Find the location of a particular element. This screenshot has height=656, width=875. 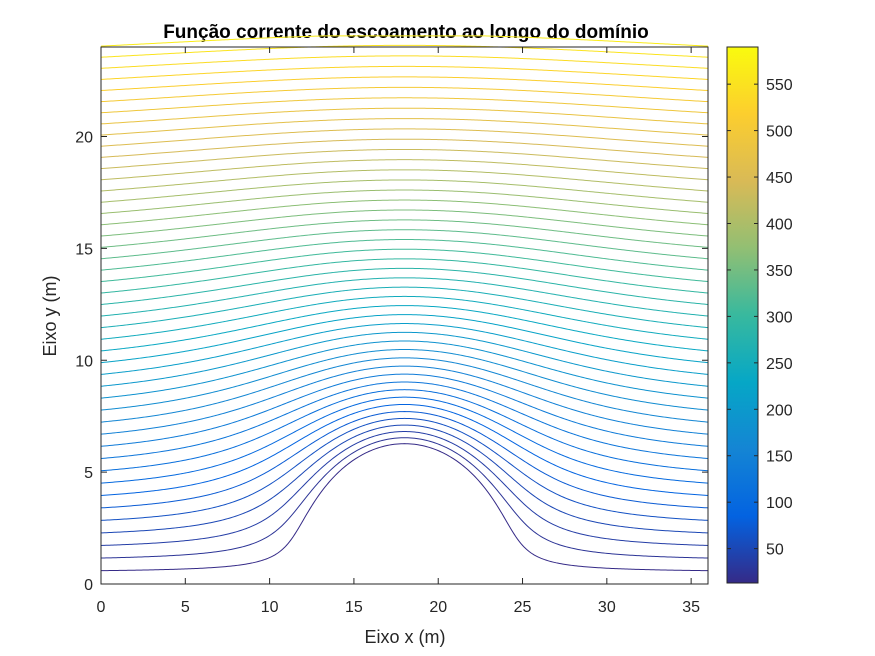

colorbar is located at coordinates (742, 315).